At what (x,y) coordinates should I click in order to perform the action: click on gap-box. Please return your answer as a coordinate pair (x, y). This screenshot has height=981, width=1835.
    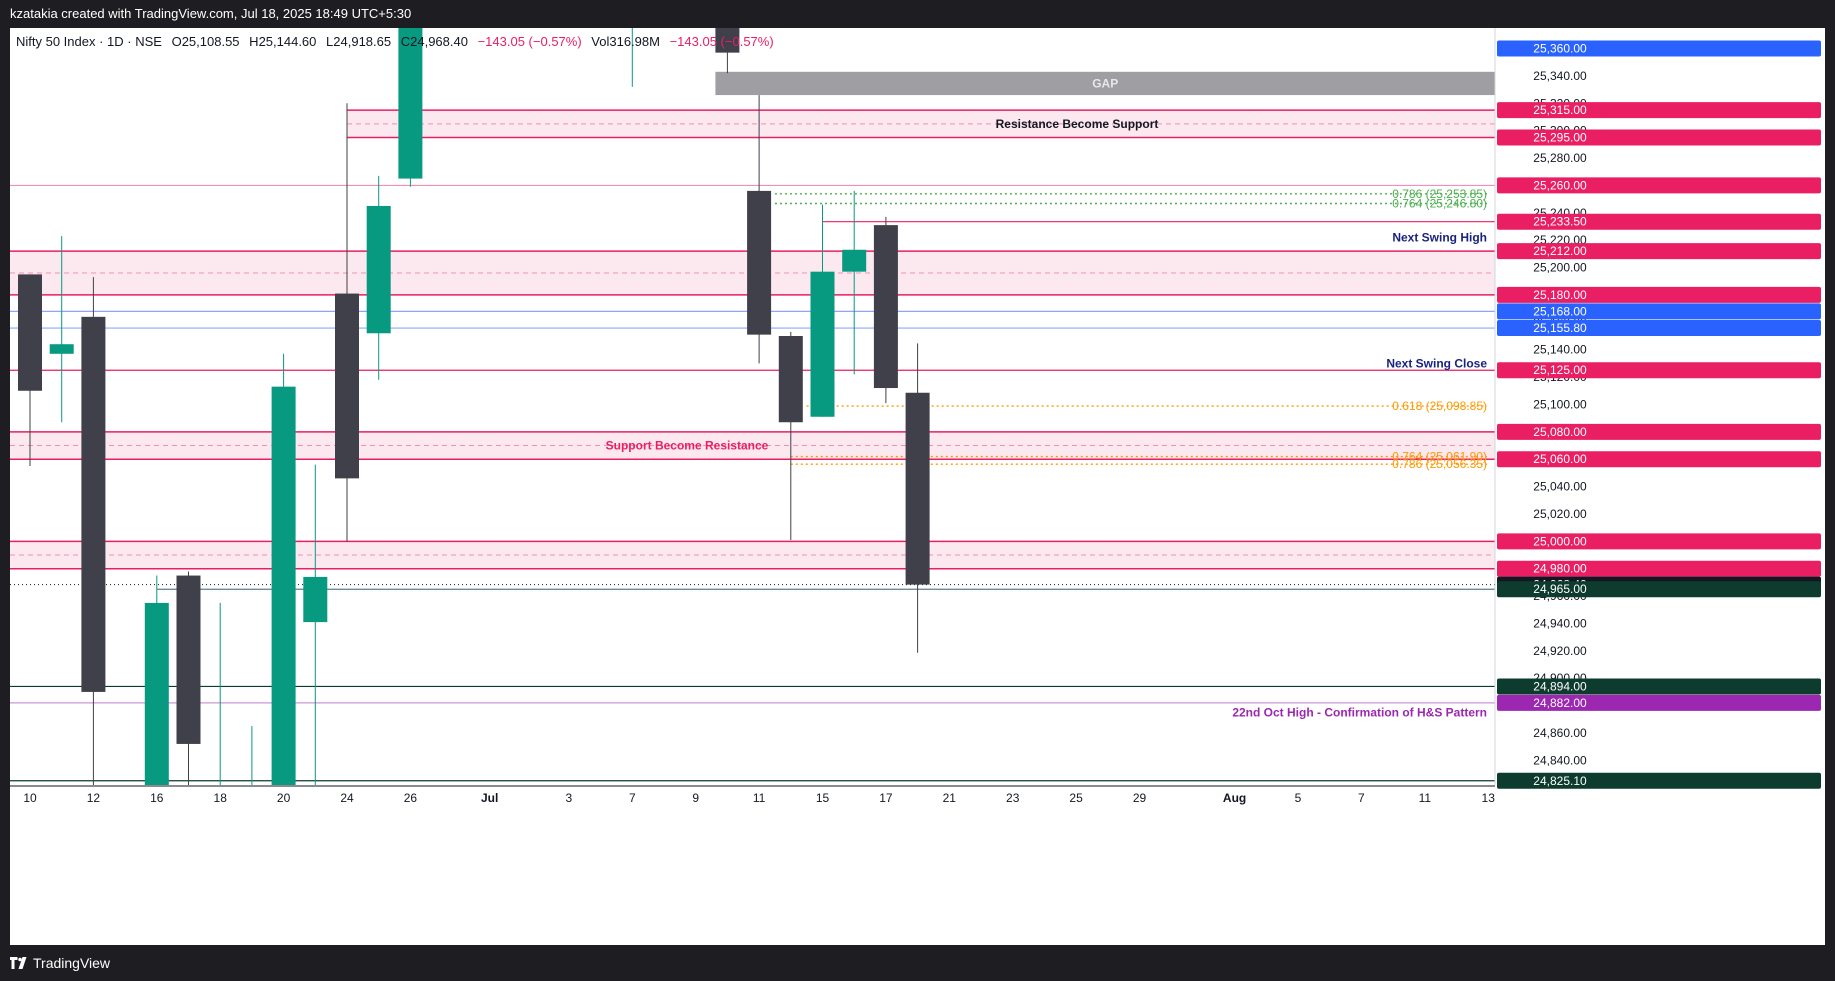
    Looking at the image, I should click on (1105, 83).